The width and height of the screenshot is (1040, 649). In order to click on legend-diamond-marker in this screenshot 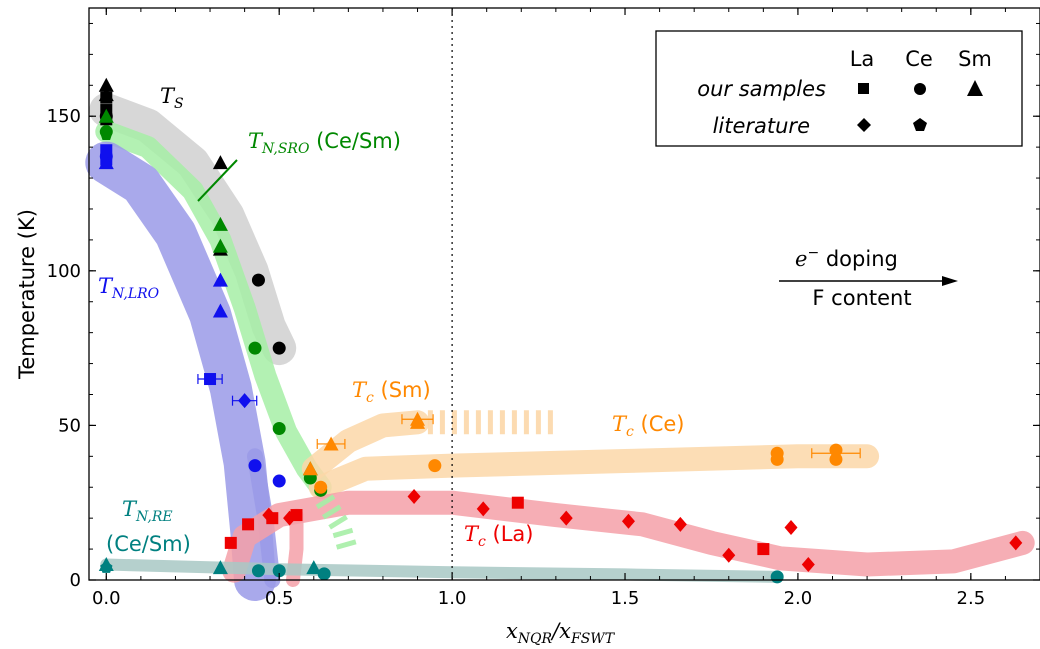, I will do `click(864, 125)`.